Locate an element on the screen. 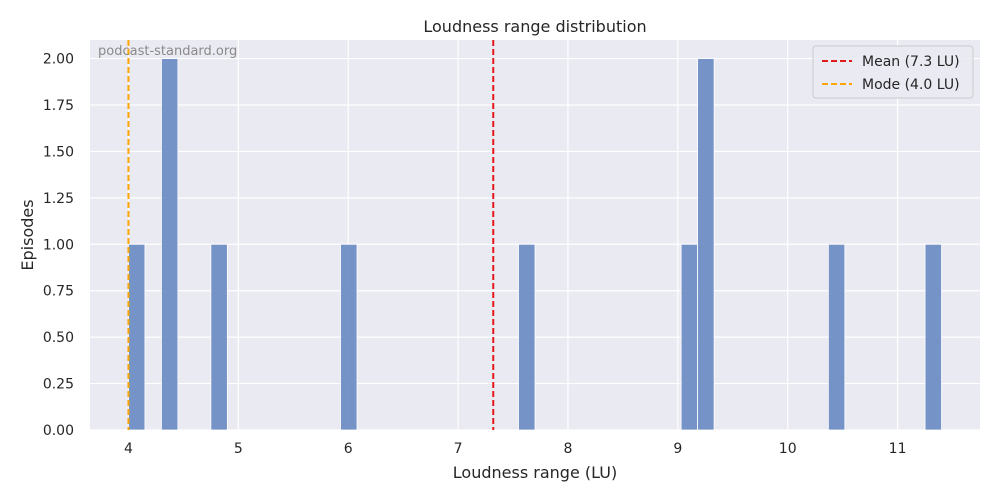 The width and height of the screenshot is (1000, 500). y-tick-label: 1.75 is located at coordinates (58, 106).